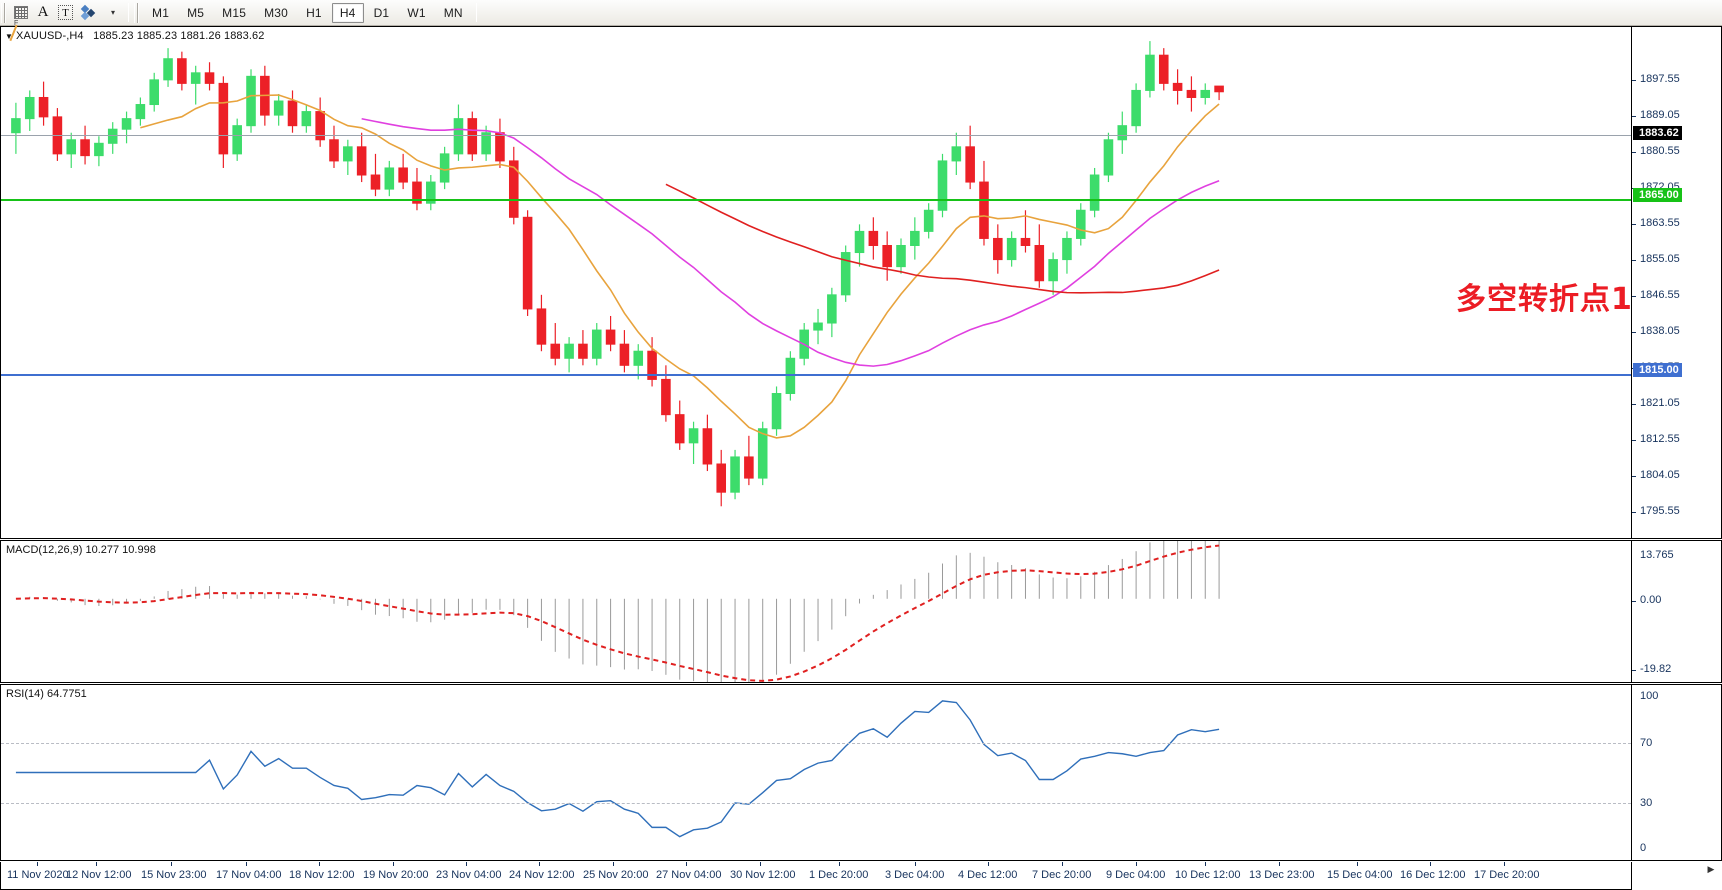  Describe the element at coordinates (616, 875) in the screenshot. I see `time-axis-label: 25 Nov 20:00` at that location.